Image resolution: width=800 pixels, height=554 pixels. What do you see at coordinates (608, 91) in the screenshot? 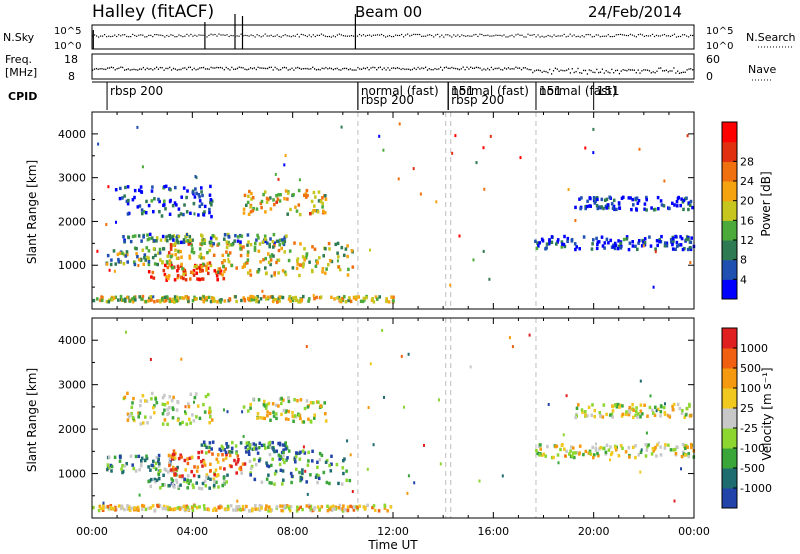
I see `cpid-entry: 151` at bounding box center [608, 91].